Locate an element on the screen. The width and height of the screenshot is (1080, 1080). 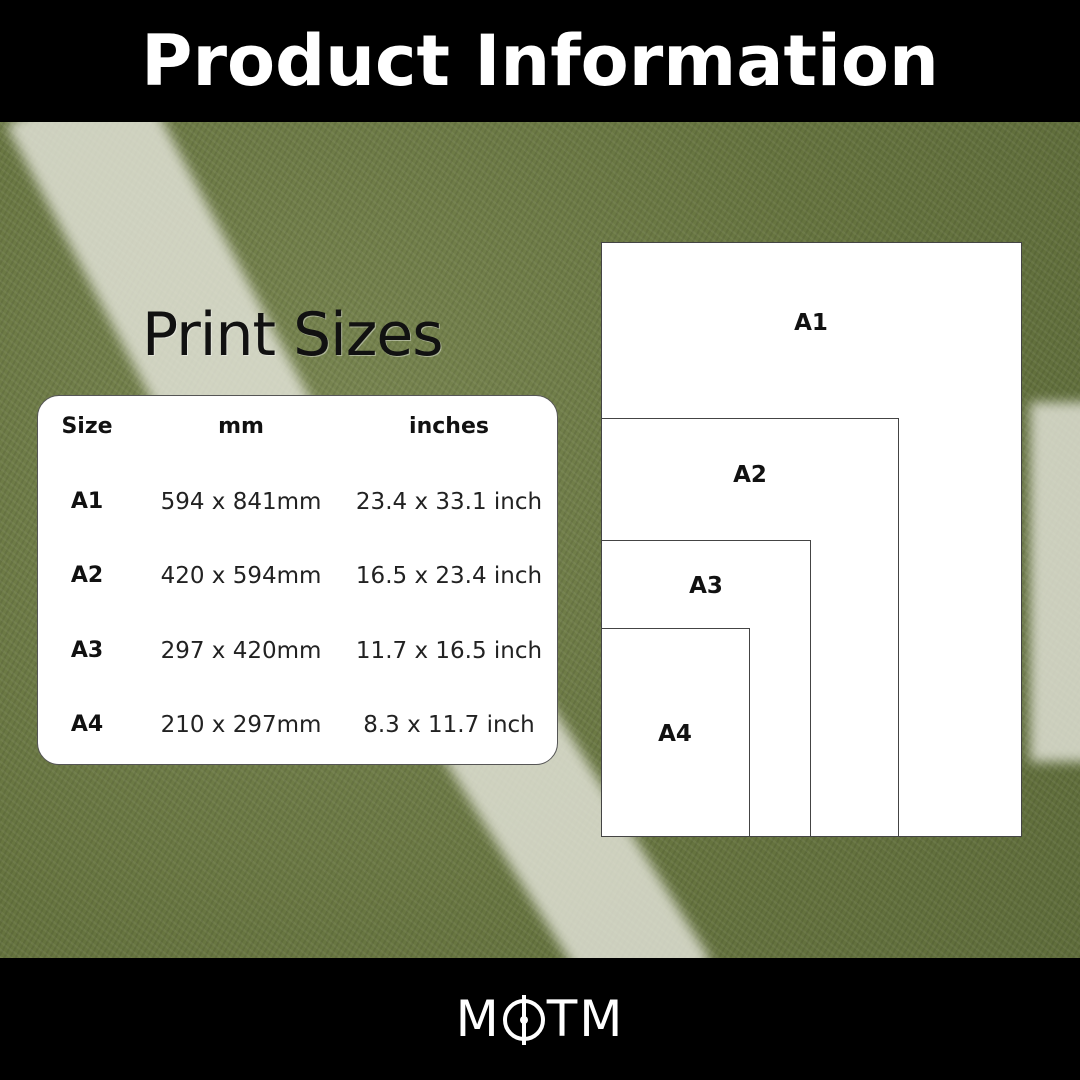
page-title: Product Information is located at coordinates (540, 61).